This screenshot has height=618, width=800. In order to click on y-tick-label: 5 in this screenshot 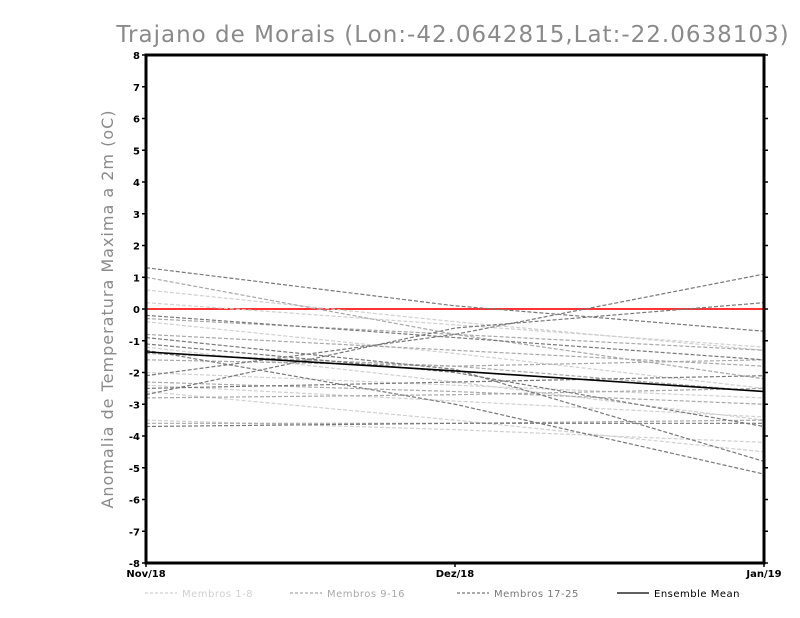, I will do `click(136, 151)`.